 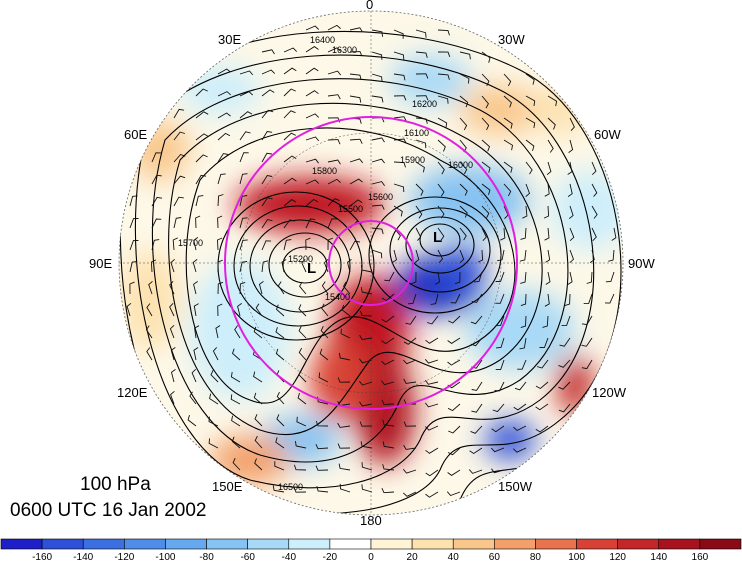 I want to click on contour-label: 15800, so click(x=324, y=171).